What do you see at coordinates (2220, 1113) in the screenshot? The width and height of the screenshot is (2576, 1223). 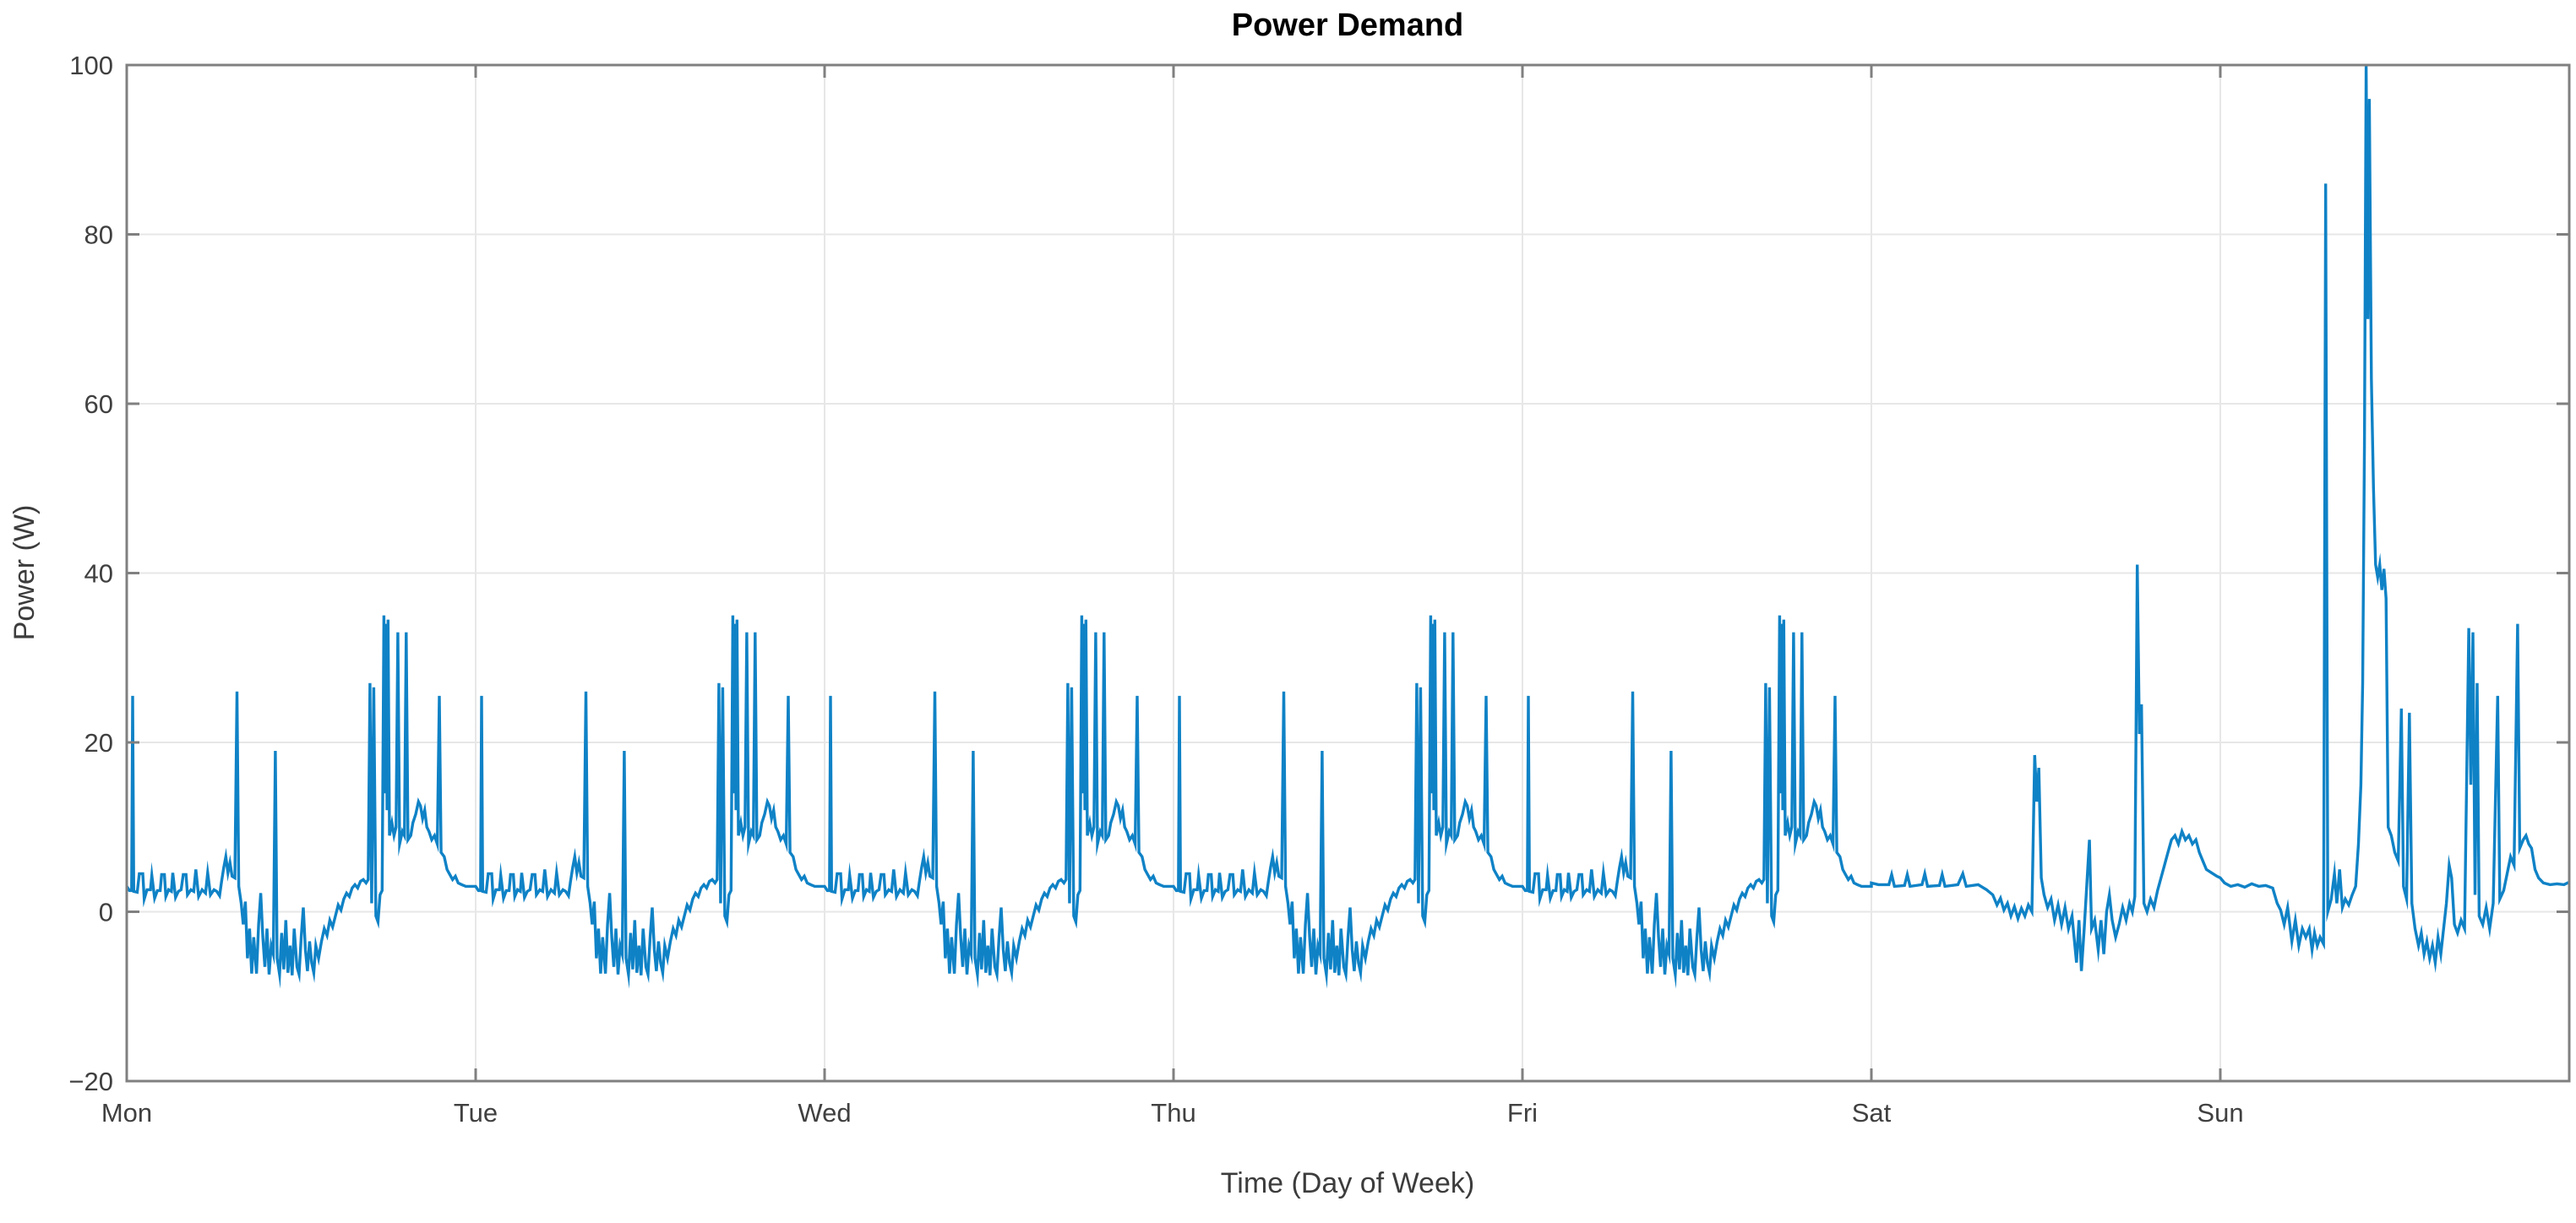 I see `x-tick-label: Sun` at bounding box center [2220, 1113].